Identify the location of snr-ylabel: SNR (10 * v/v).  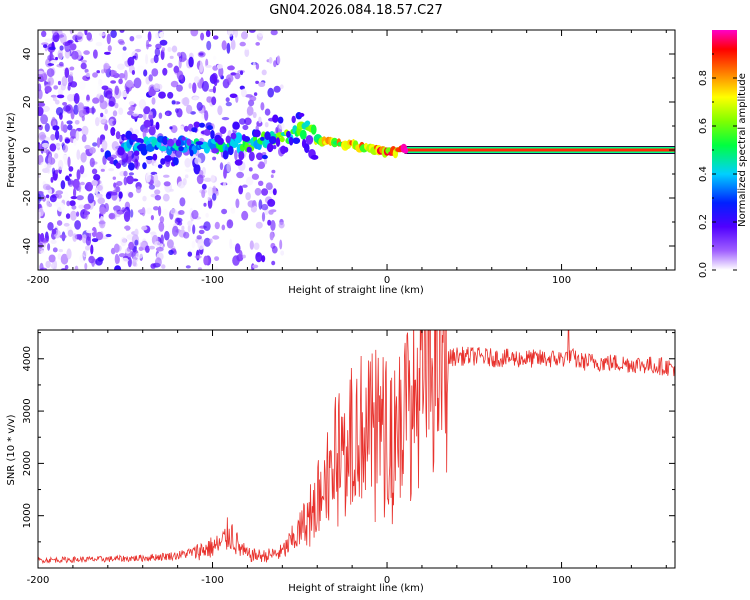
(11, 449).